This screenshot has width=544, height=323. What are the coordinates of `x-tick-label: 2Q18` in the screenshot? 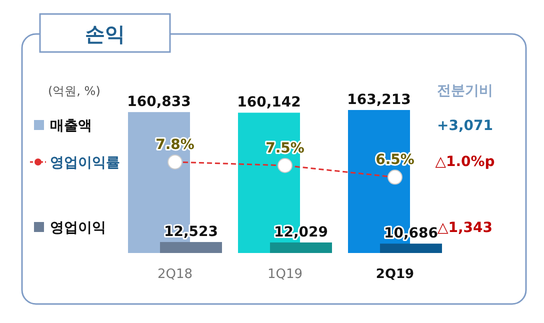 It's located at (175, 274).